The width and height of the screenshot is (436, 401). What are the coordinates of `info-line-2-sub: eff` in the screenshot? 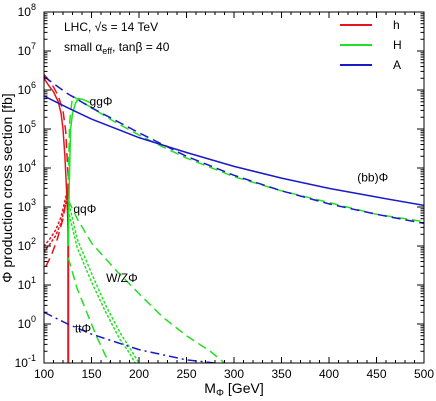 It's located at (107, 51).